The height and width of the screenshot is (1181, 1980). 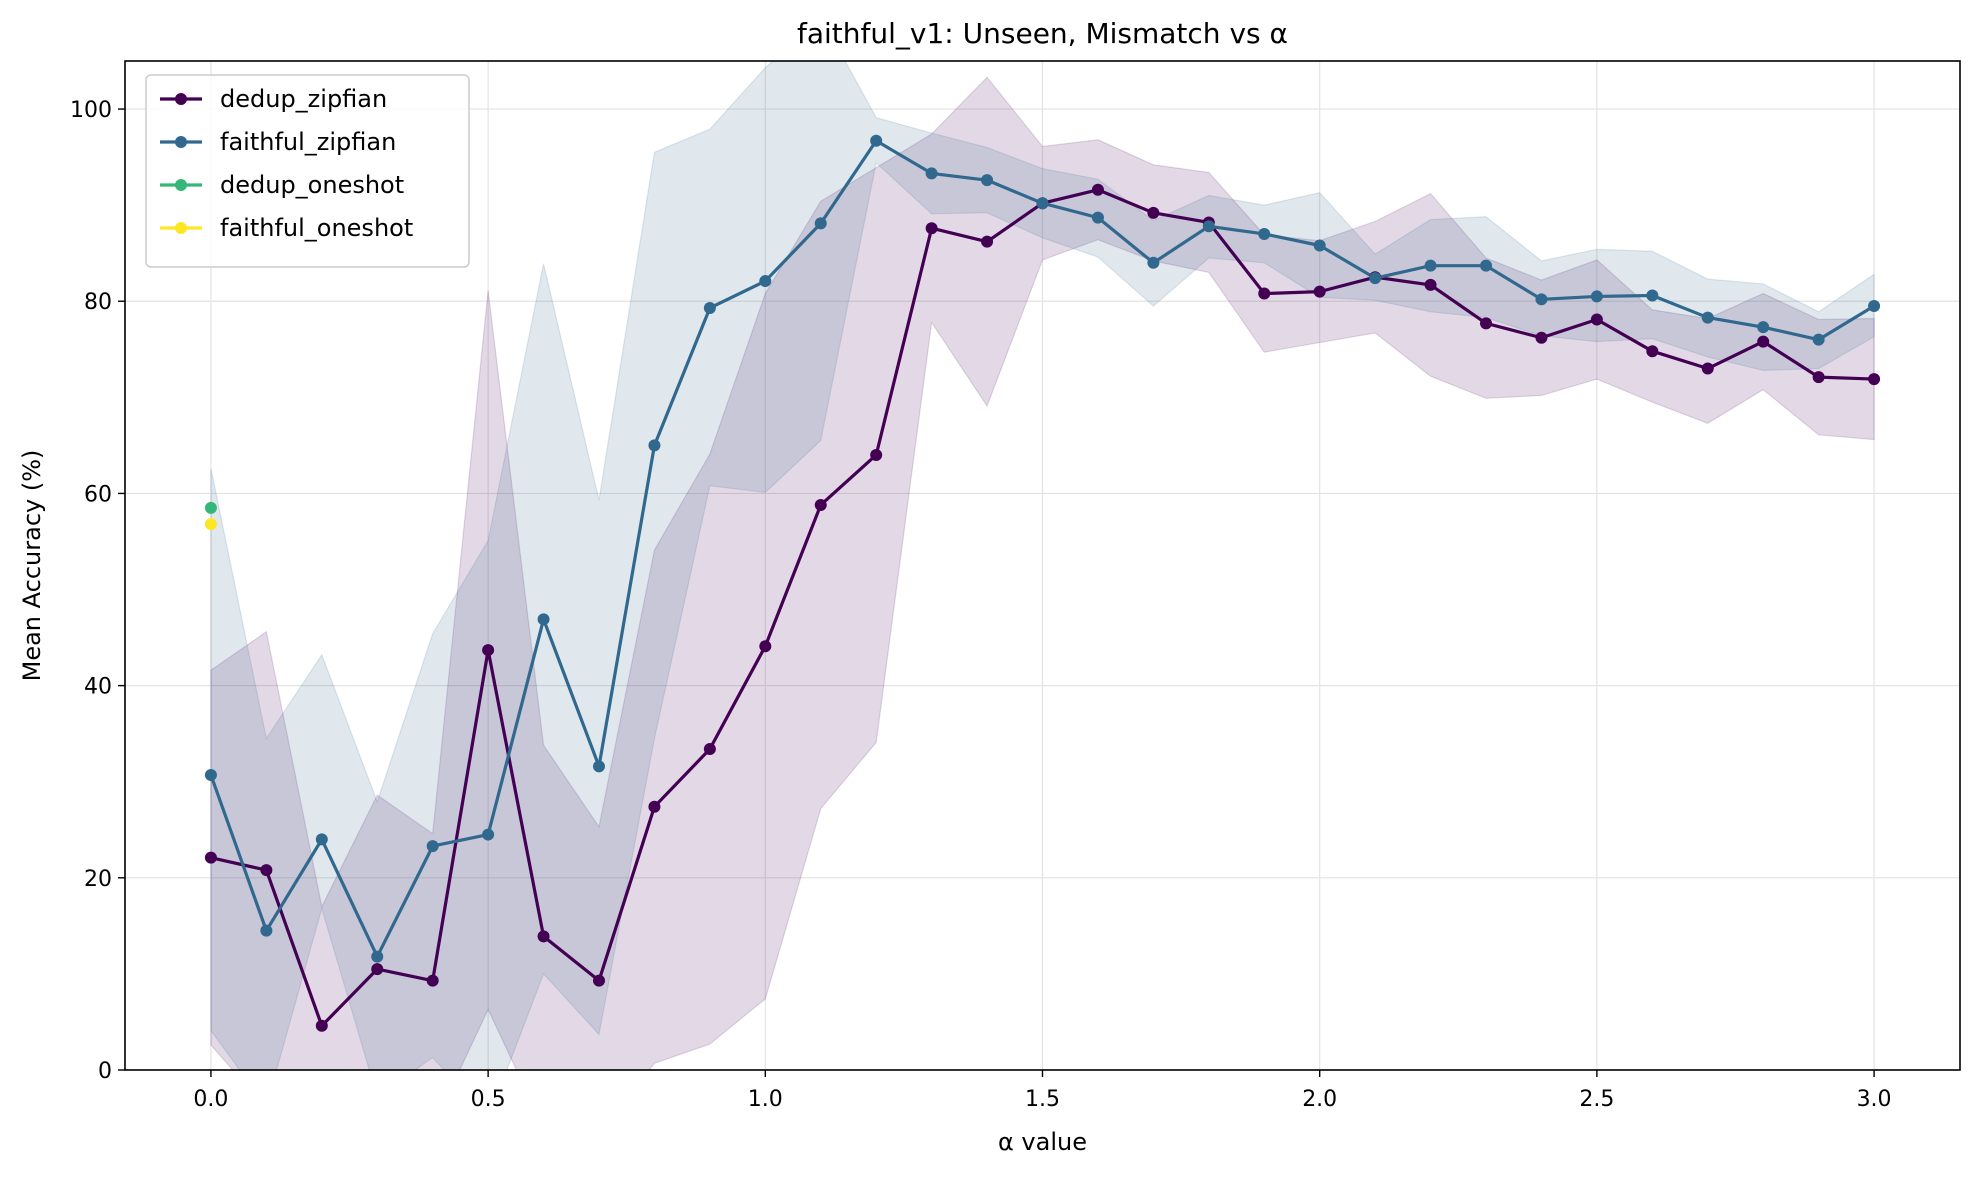 I want to click on data-point-dedup_oneshot, so click(x=210, y=507).